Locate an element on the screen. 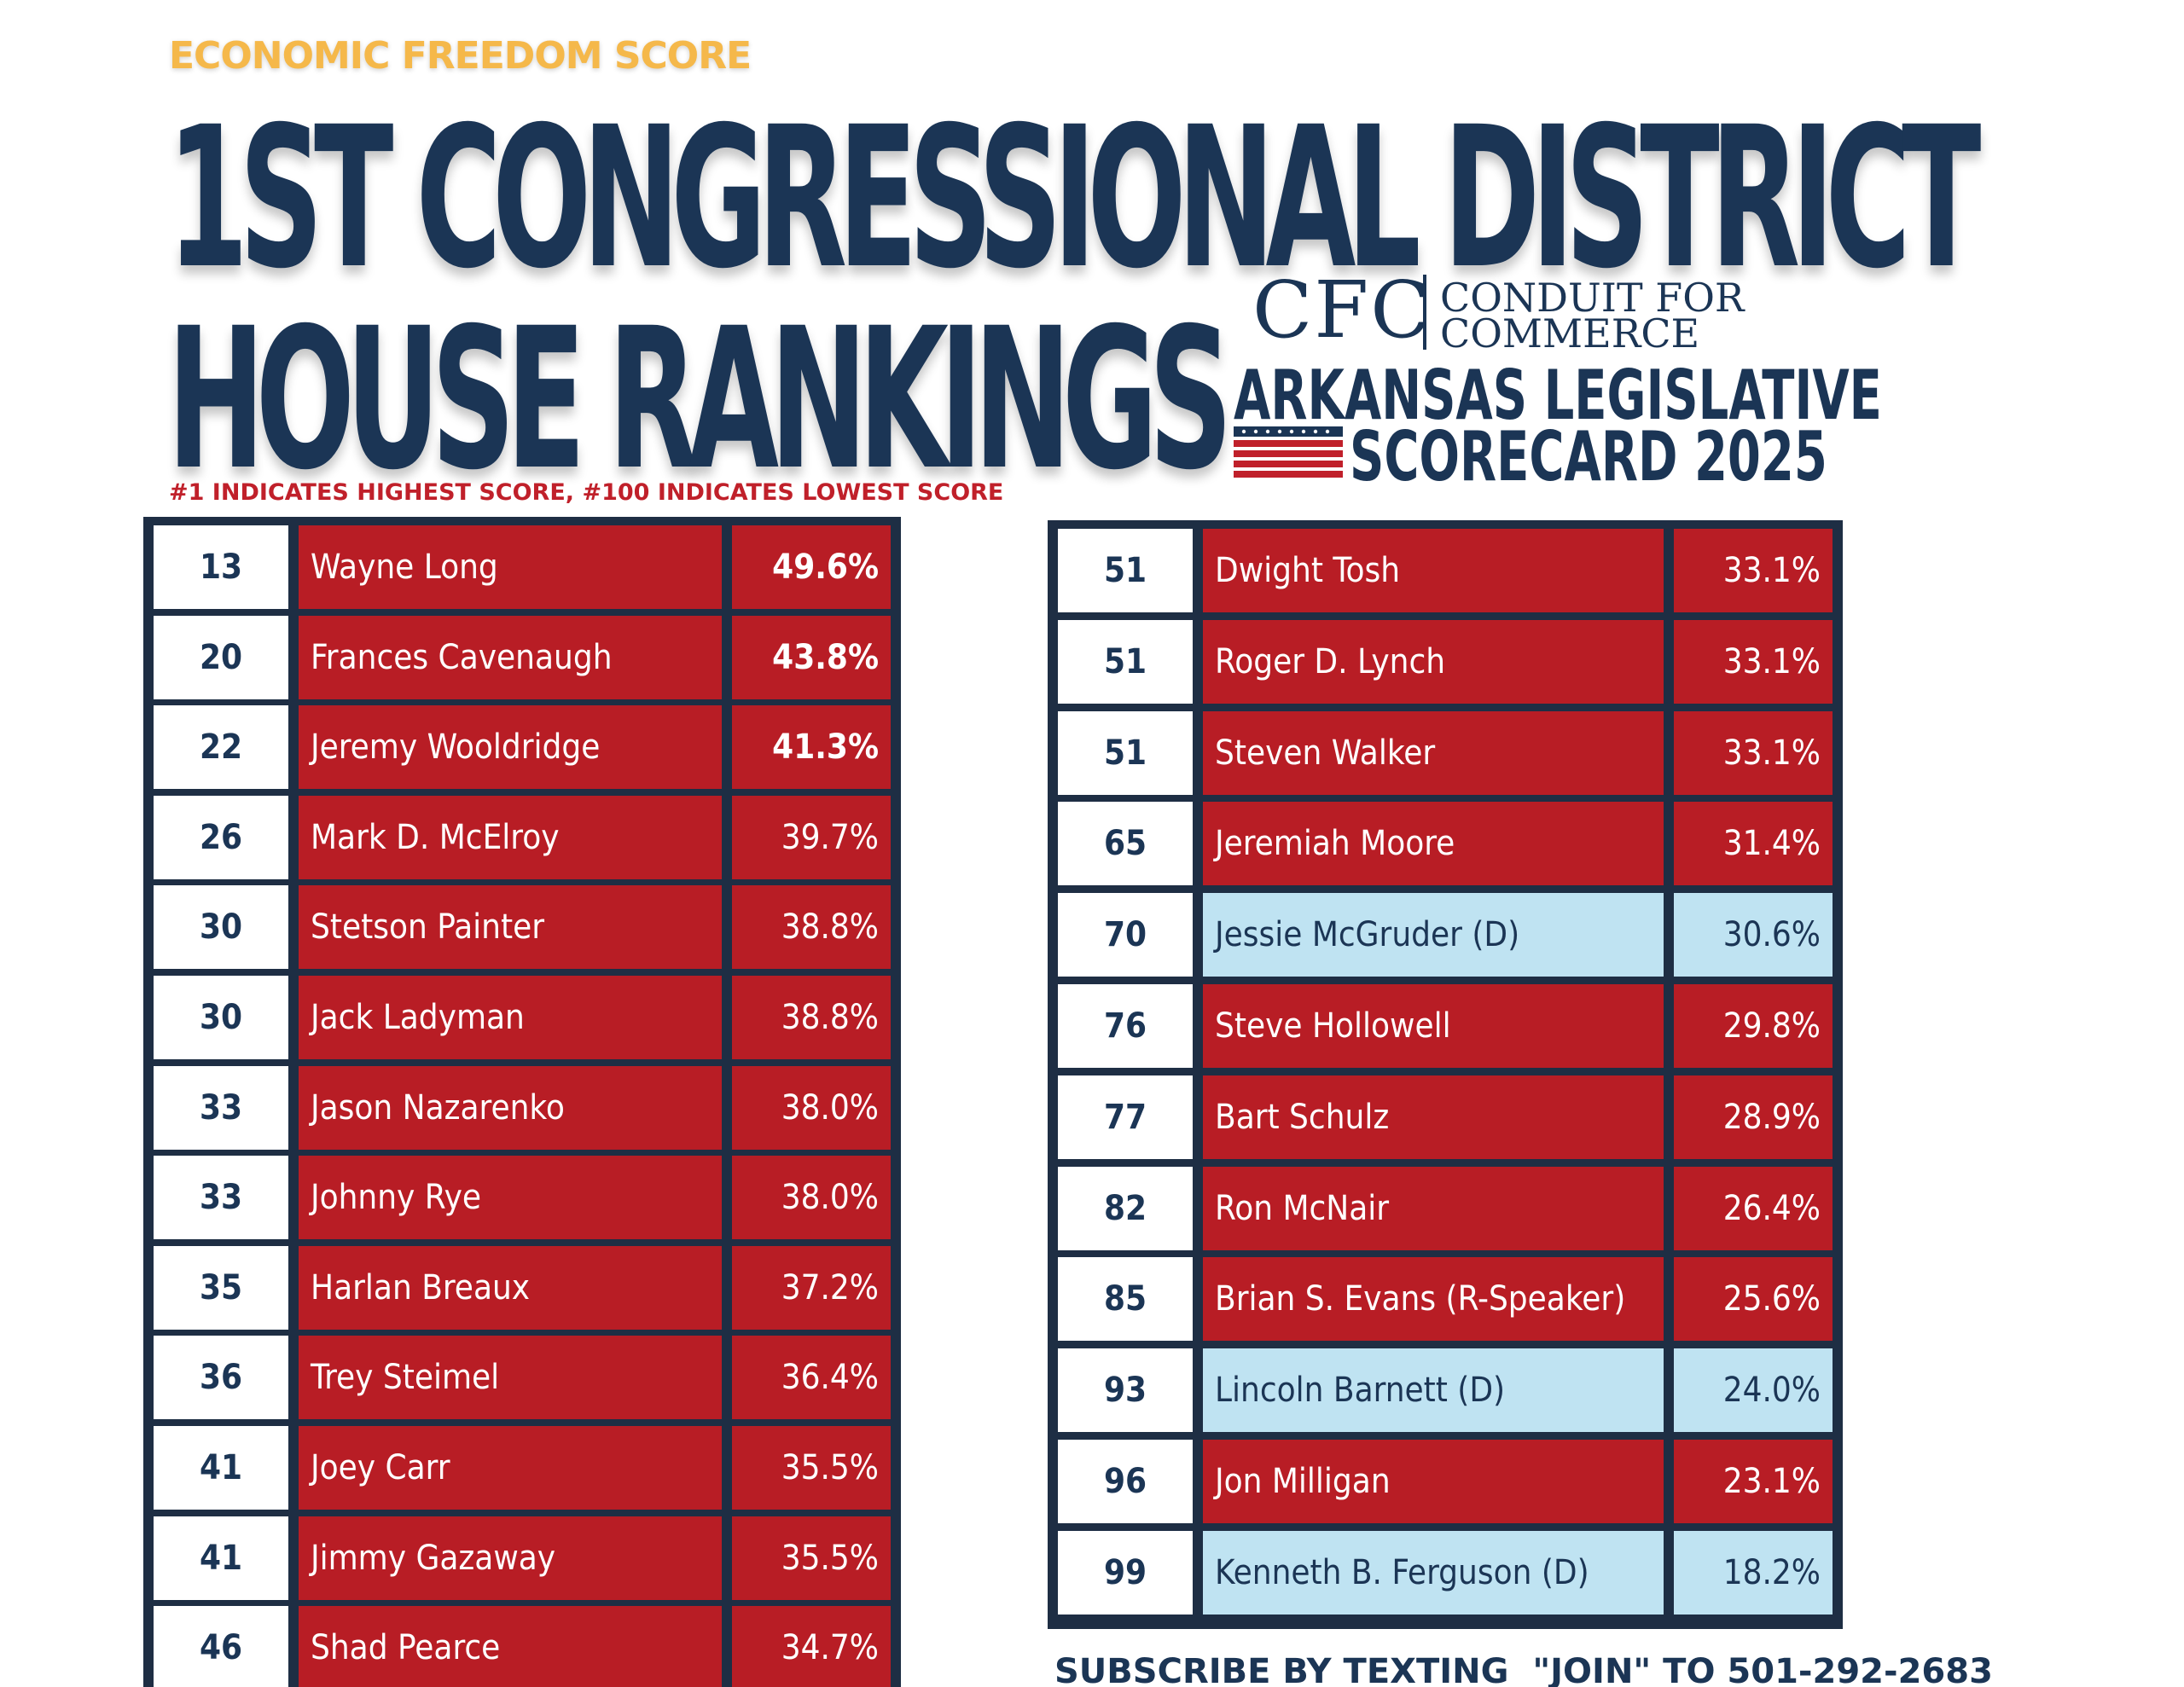  legislator-name-cell: Frances Cavenaugh is located at coordinates (511, 657).